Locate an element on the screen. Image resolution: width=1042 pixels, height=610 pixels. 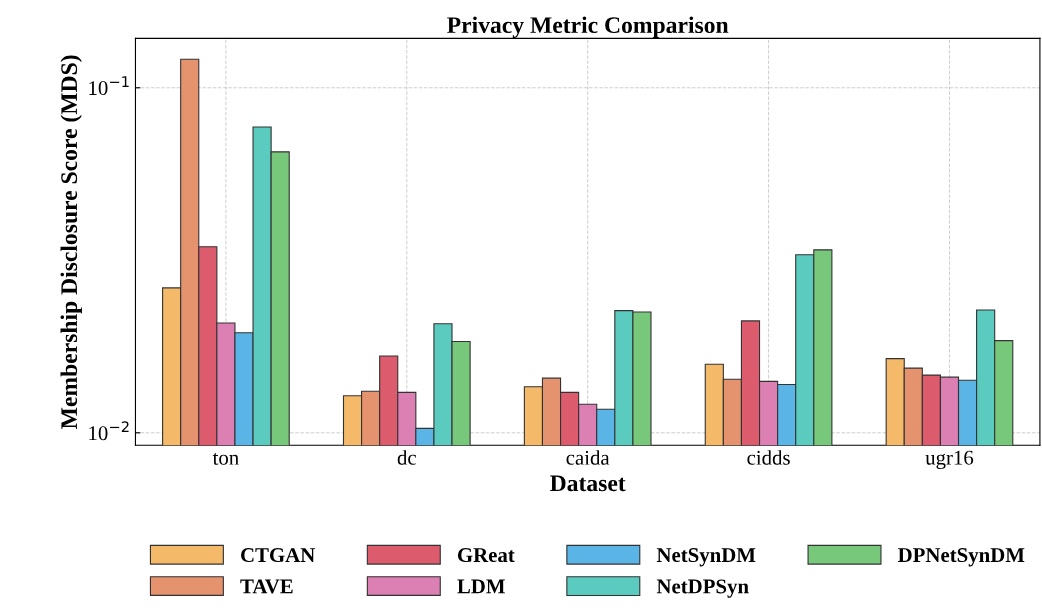
legend-label: CTGAN is located at coordinates (278, 555).